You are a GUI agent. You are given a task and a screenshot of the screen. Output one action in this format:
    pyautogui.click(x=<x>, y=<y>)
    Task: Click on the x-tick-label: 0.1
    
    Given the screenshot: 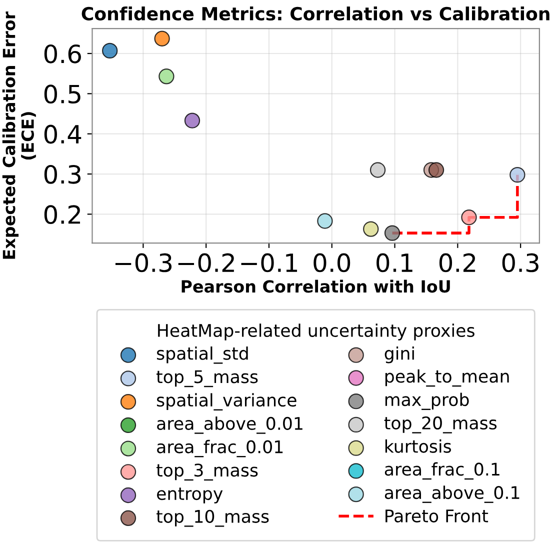 What is the action you would take?
    pyautogui.click(x=394, y=262)
    